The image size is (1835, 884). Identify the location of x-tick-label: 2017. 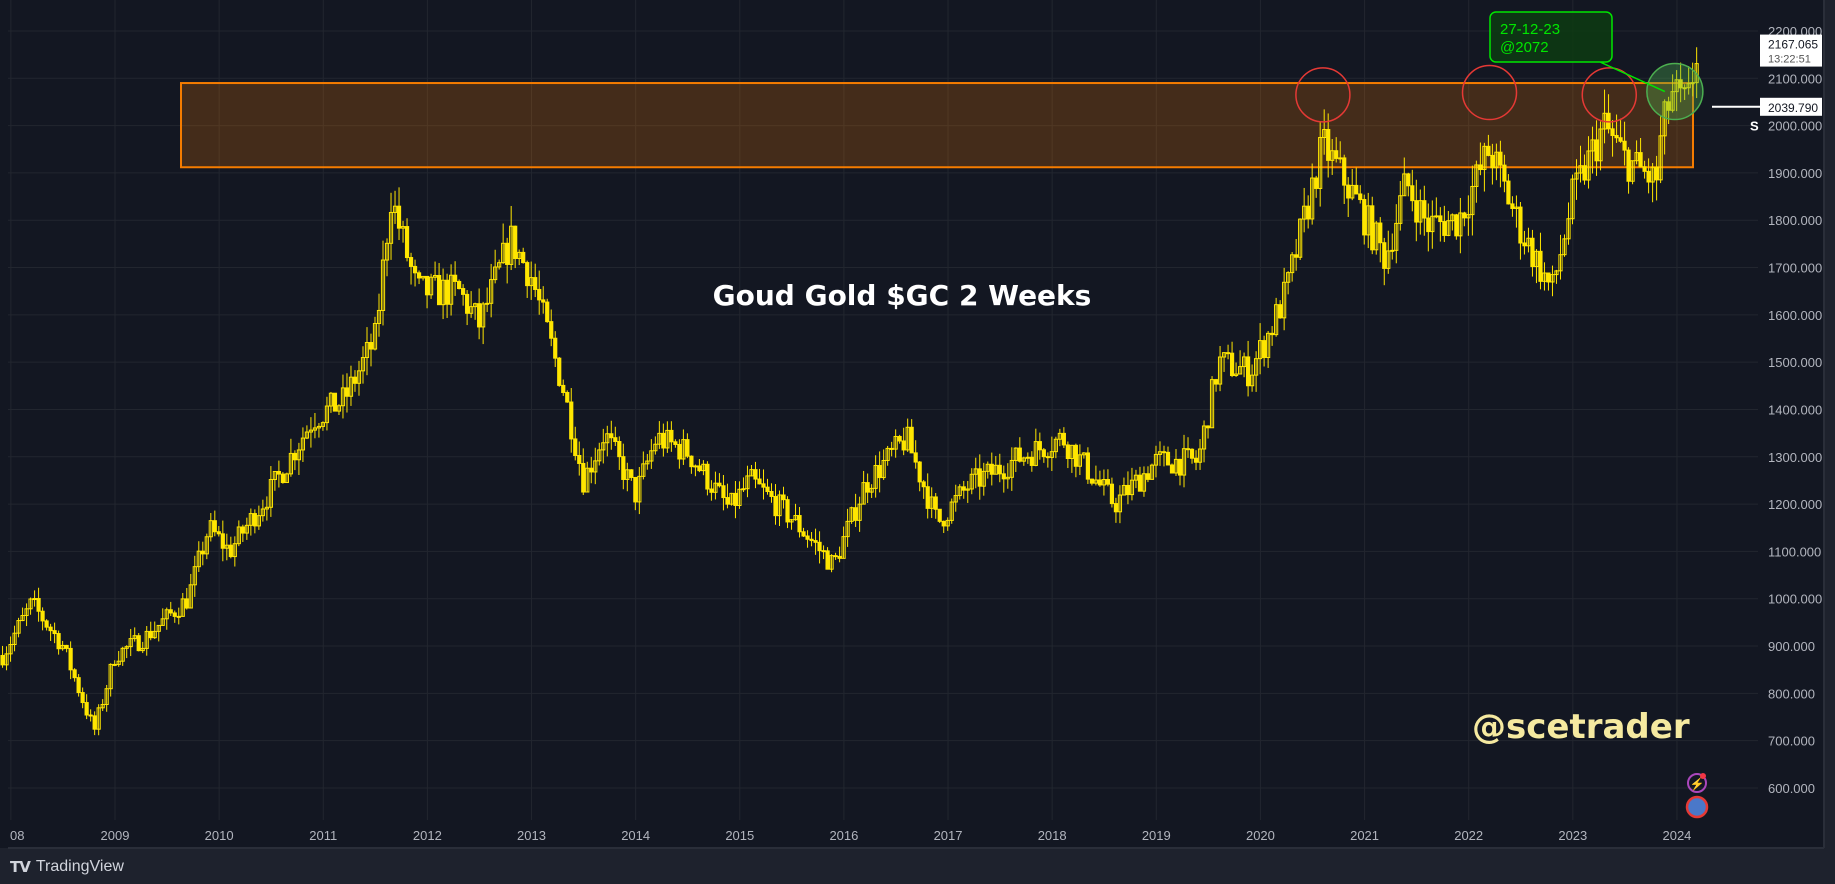
(948, 835).